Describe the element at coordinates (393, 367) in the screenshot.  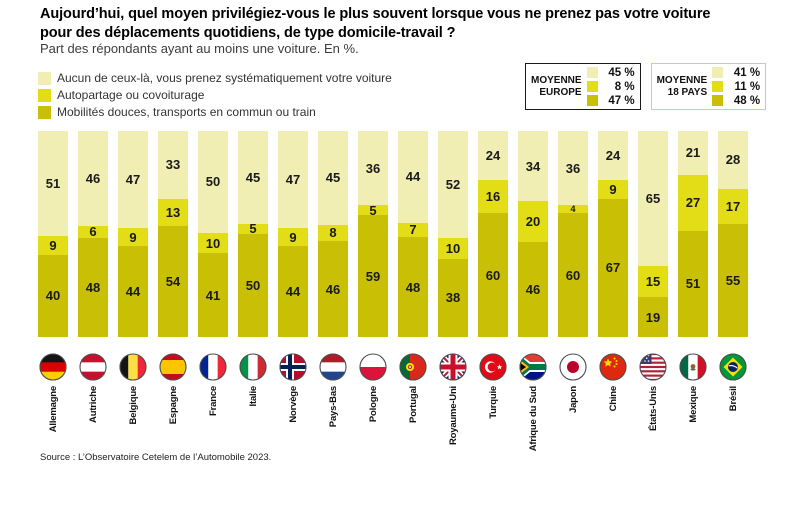
I see `flags-row` at that location.